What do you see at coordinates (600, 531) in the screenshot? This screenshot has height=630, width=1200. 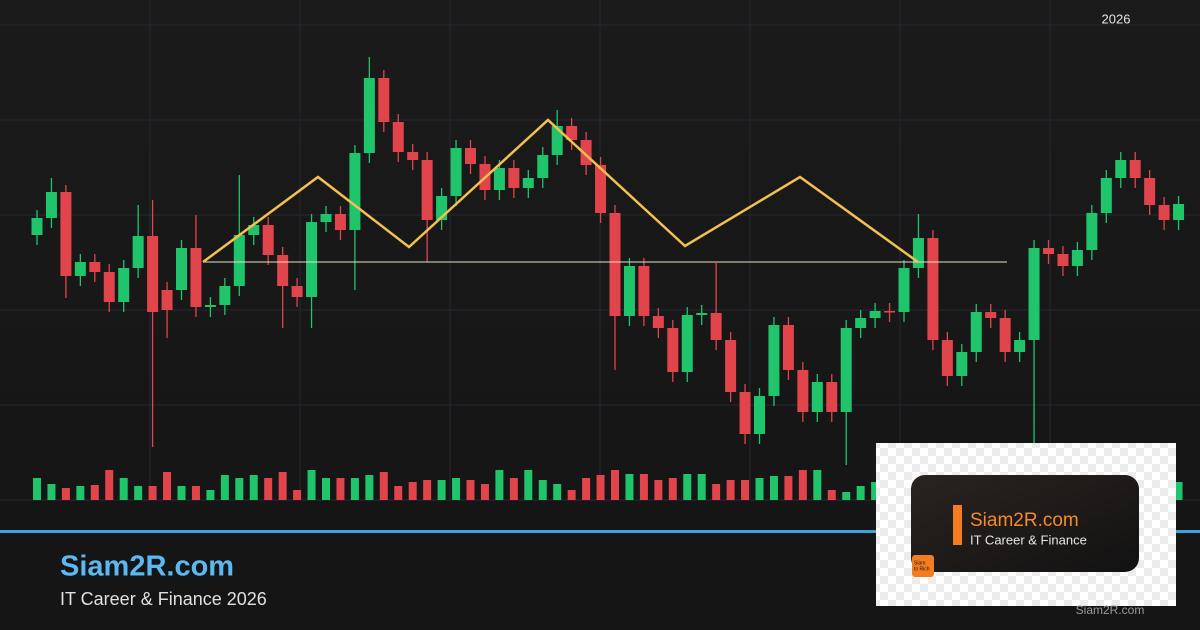 I see `divider` at bounding box center [600, 531].